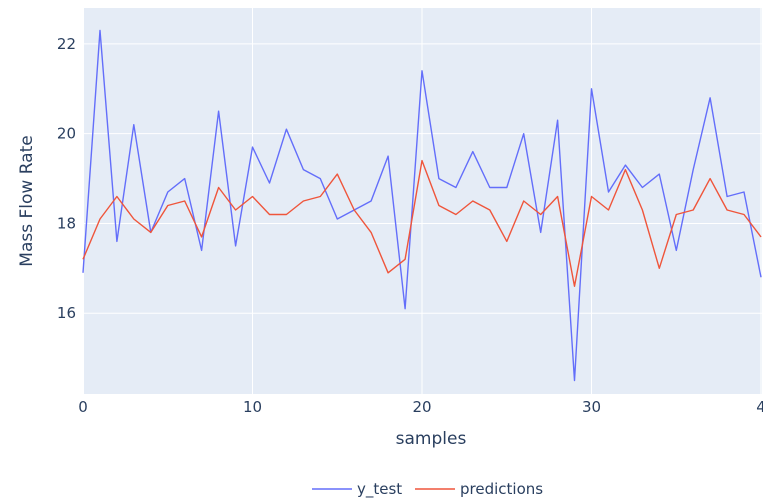  What do you see at coordinates (66, 178) in the screenshot?
I see `y-tick-labels: 16 18 20 22` at bounding box center [66, 178].